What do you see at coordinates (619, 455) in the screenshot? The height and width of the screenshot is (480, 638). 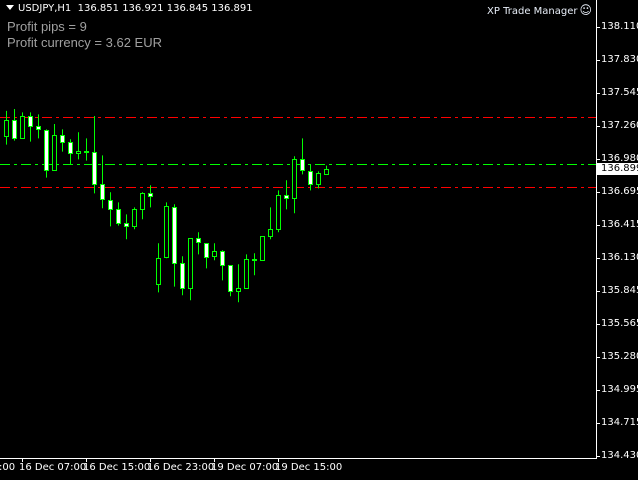 I see `price-label: 134.430` at bounding box center [619, 455].